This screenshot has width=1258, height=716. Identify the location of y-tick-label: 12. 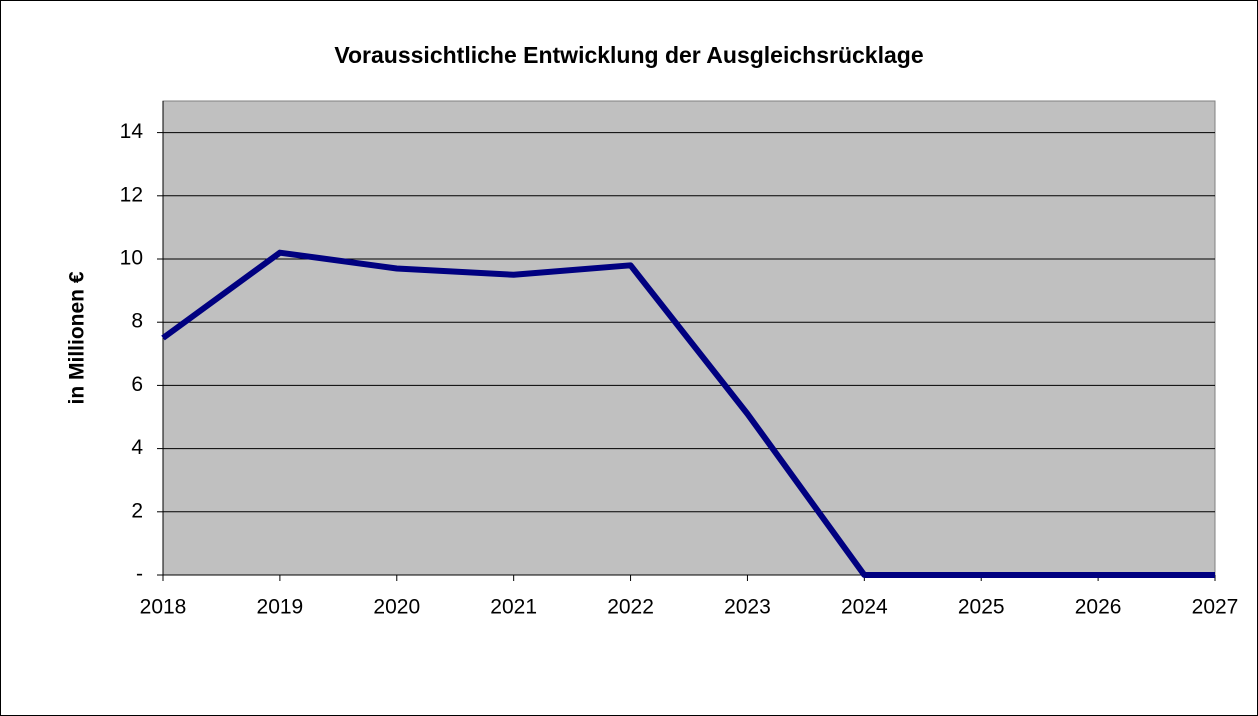
(131, 194).